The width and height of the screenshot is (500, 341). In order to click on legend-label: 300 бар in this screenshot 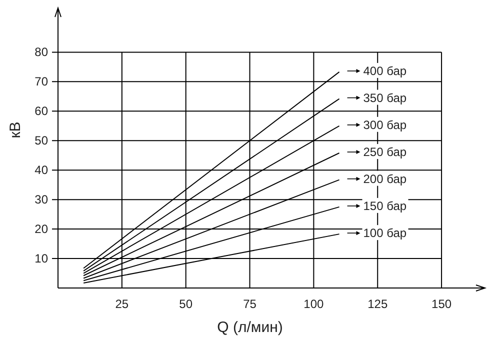, I will do `click(385, 125)`.